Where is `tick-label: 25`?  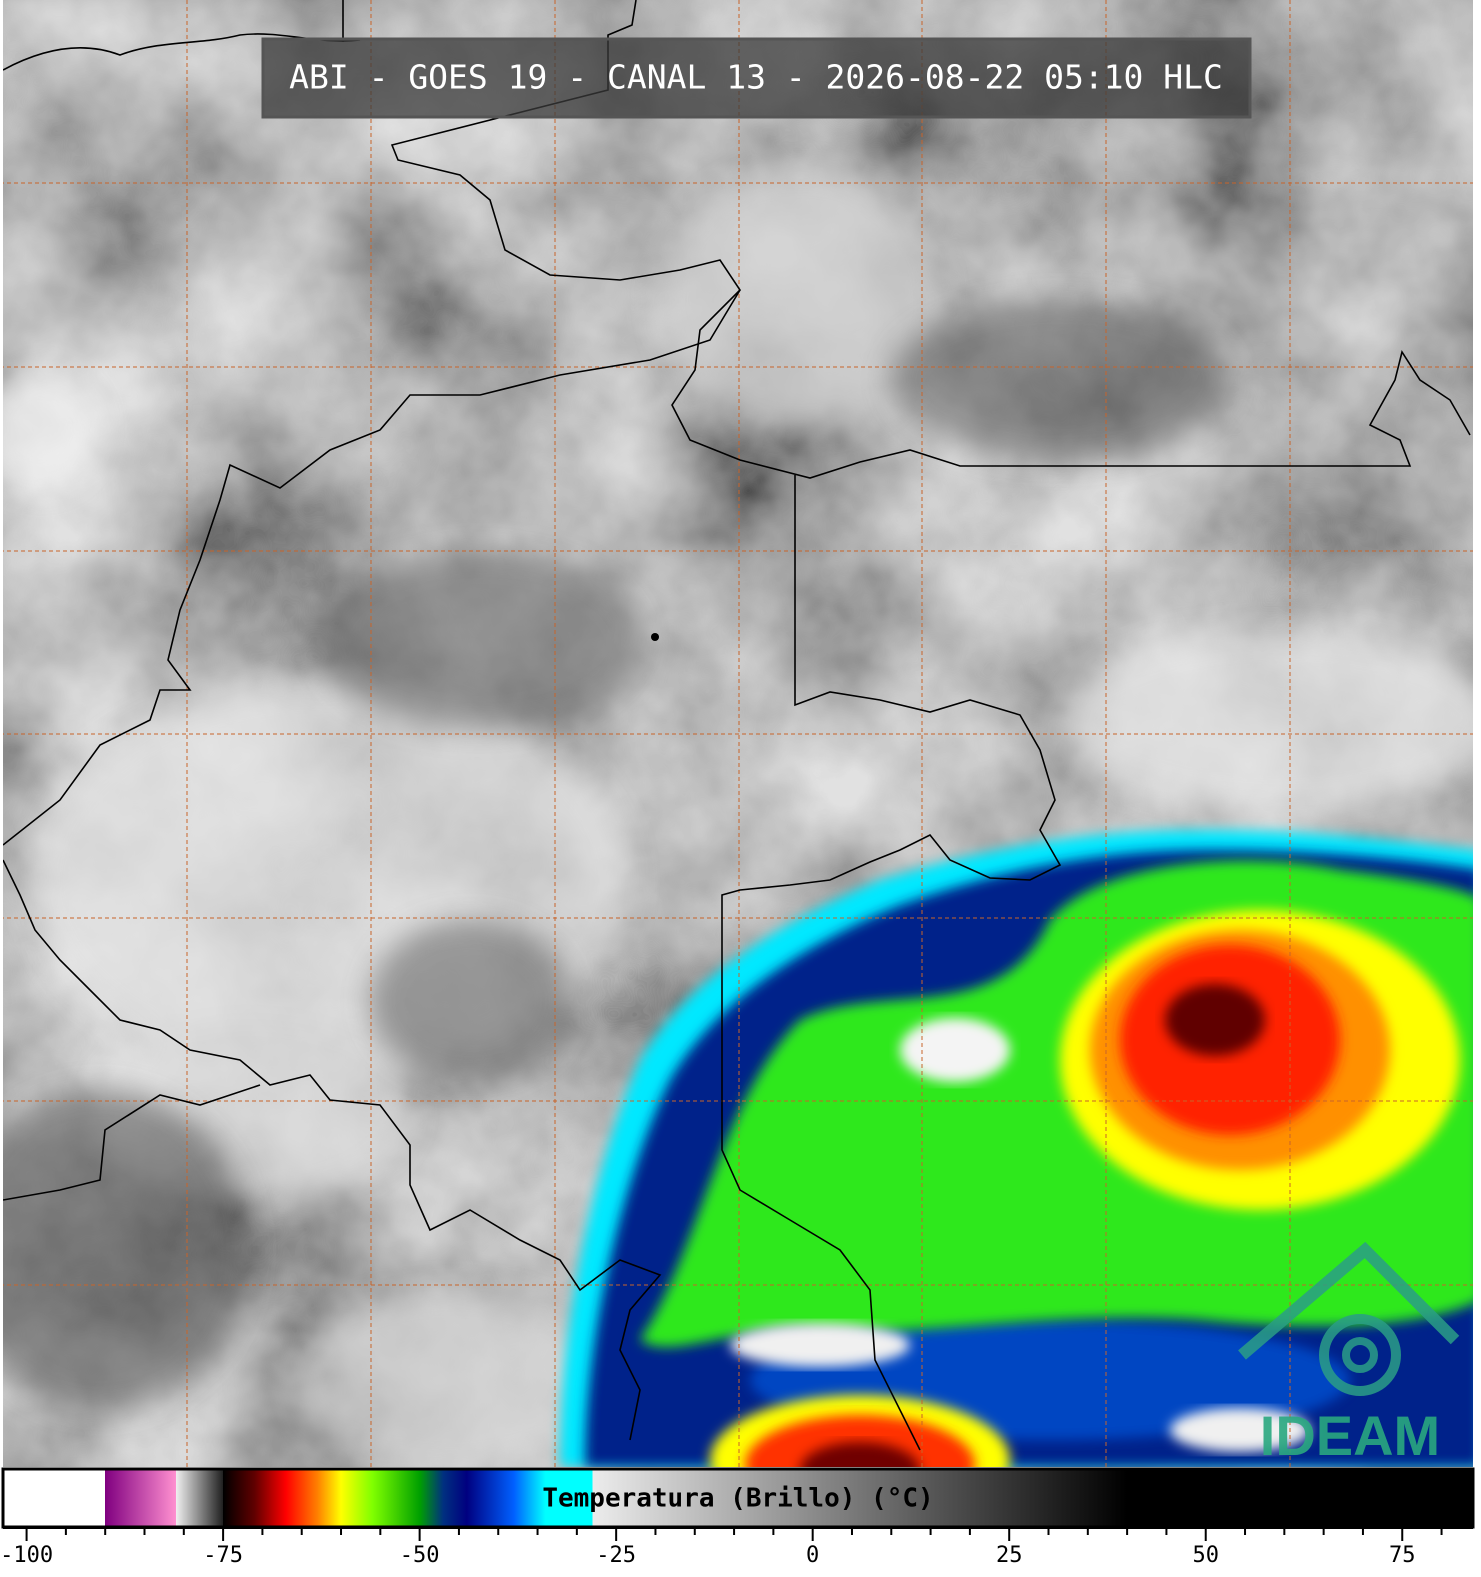 tick-label: 25 is located at coordinates (1009, 1555).